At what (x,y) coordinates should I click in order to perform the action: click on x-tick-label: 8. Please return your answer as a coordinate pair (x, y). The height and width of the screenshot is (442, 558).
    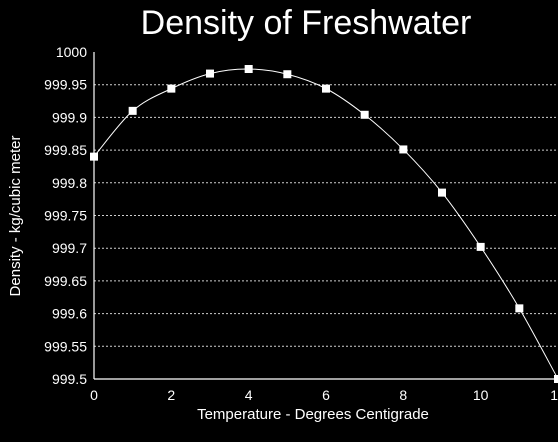
    Looking at the image, I should click on (403, 395).